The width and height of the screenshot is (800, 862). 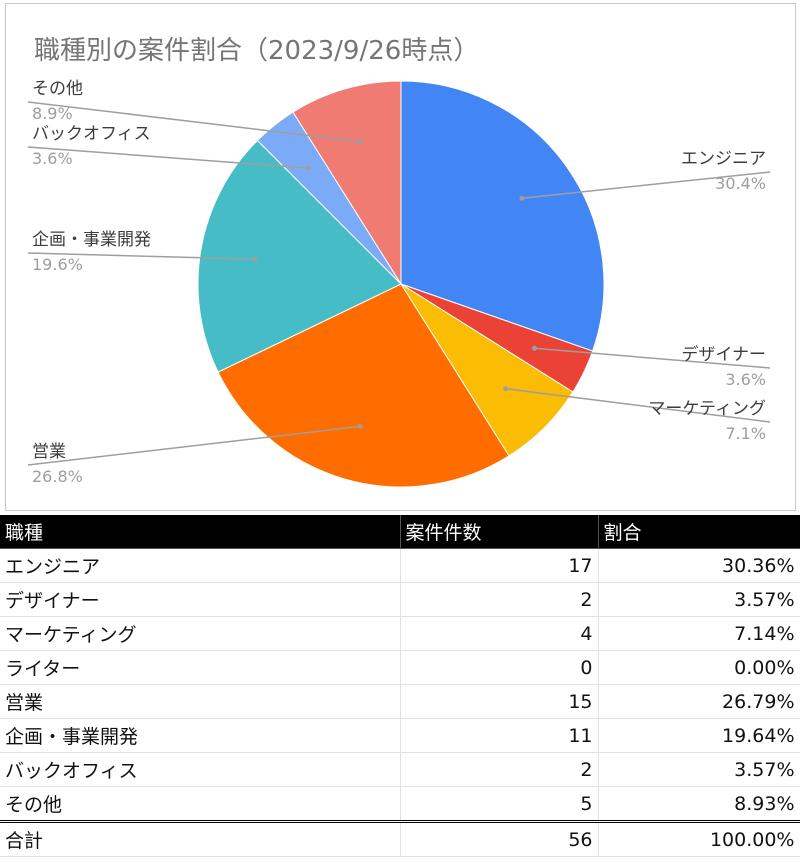 I want to click on cell-count: 11, so click(x=499, y=735).